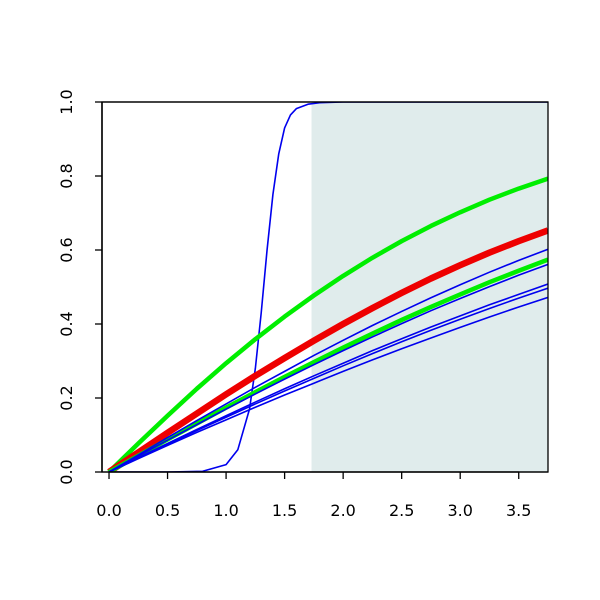 The image size is (600, 600). Describe the element at coordinates (401, 510) in the screenshot. I see `x-tick-label: 2.5` at that location.